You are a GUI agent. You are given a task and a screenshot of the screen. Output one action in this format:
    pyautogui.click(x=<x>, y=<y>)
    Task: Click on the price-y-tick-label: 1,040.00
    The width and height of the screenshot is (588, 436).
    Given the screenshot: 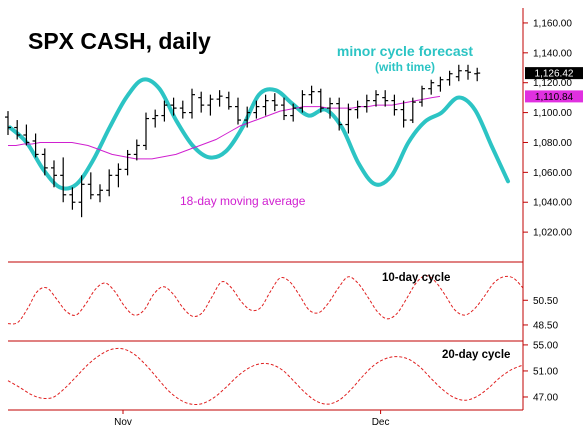 What is the action you would take?
    pyautogui.click(x=552, y=203)
    